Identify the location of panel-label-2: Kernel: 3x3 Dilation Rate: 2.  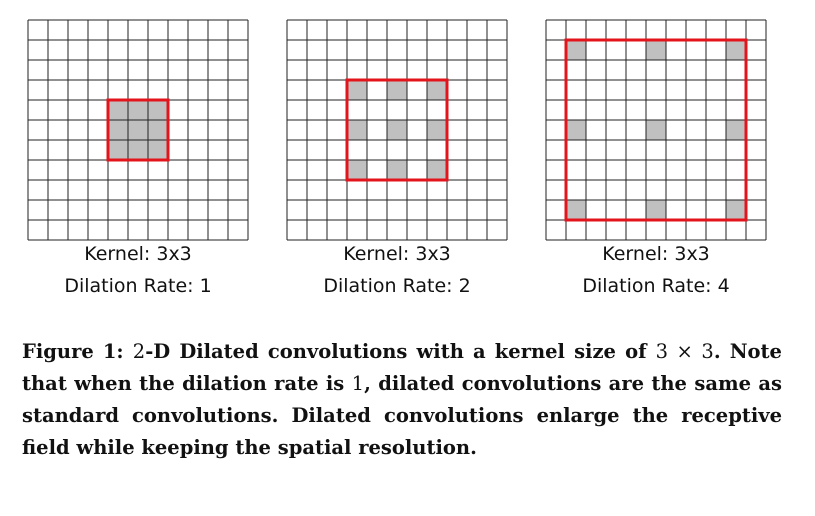
(397, 270).